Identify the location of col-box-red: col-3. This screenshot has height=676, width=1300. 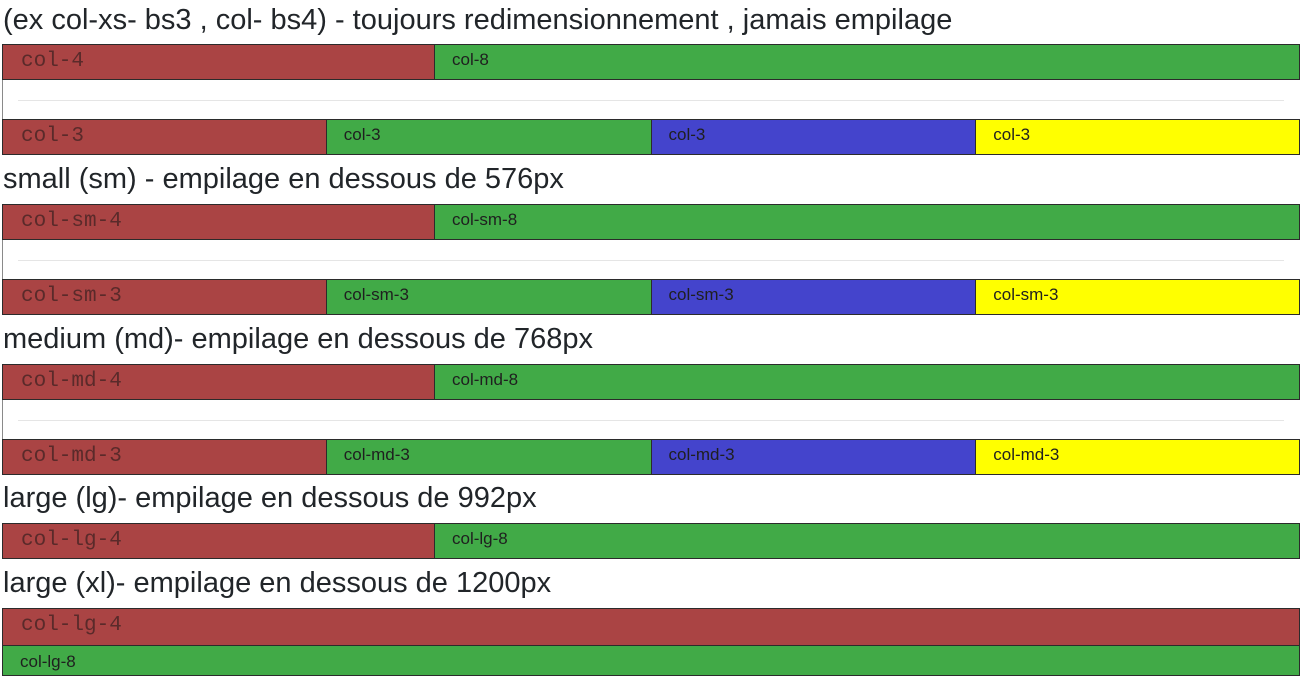
(164, 137).